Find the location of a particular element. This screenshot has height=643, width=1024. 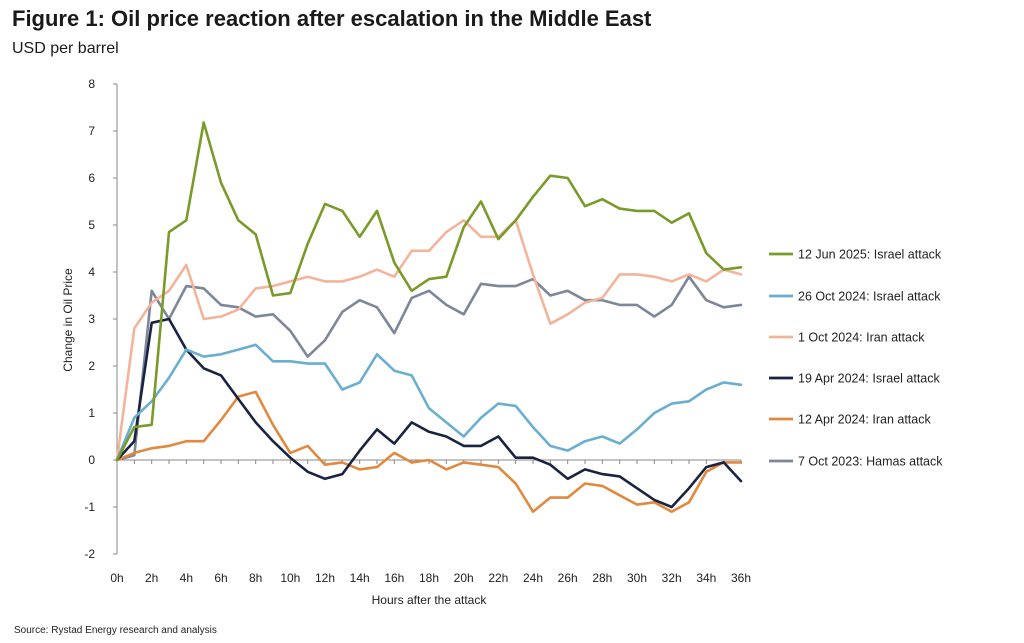

y-tick-label: 3 is located at coordinates (91, 319).